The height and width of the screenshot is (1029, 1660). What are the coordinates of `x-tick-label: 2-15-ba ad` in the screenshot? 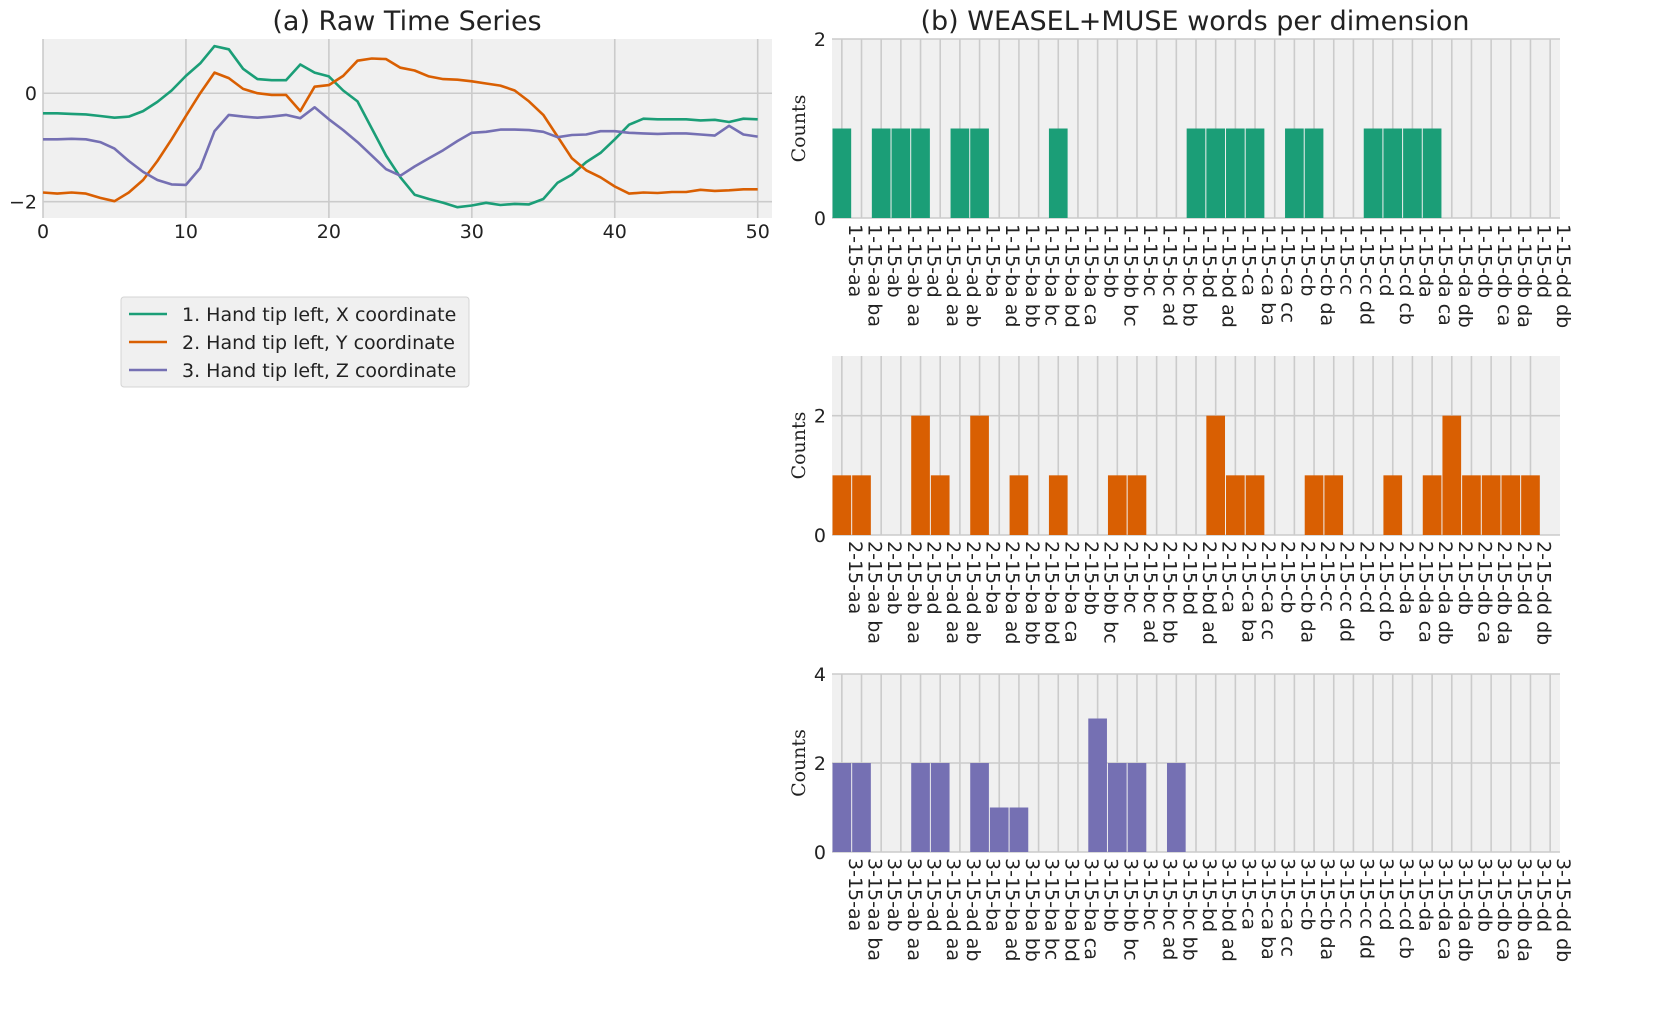 It's located at (1012, 592).